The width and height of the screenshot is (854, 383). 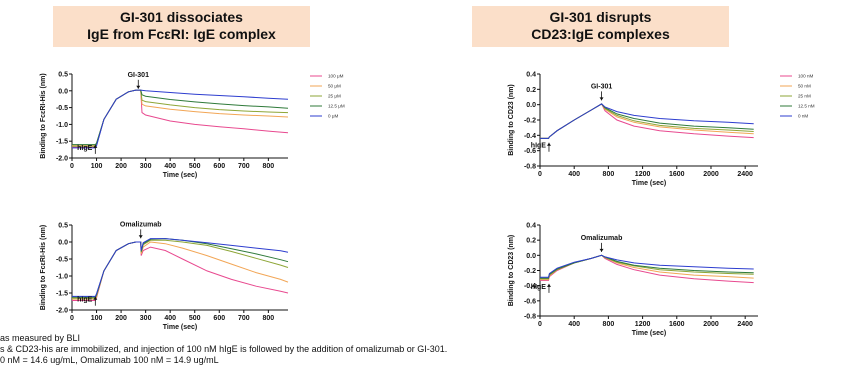 What do you see at coordinates (649, 333) in the screenshot?
I see `x-axis-label: Time (sec)` at bounding box center [649, 333].